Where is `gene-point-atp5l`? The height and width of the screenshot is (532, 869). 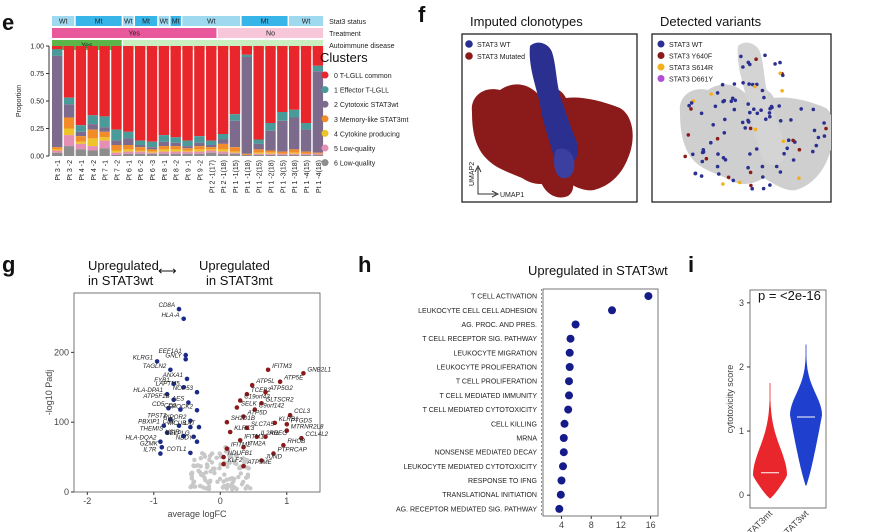 gene-point-atp5l is located at coordinates (252, 385).